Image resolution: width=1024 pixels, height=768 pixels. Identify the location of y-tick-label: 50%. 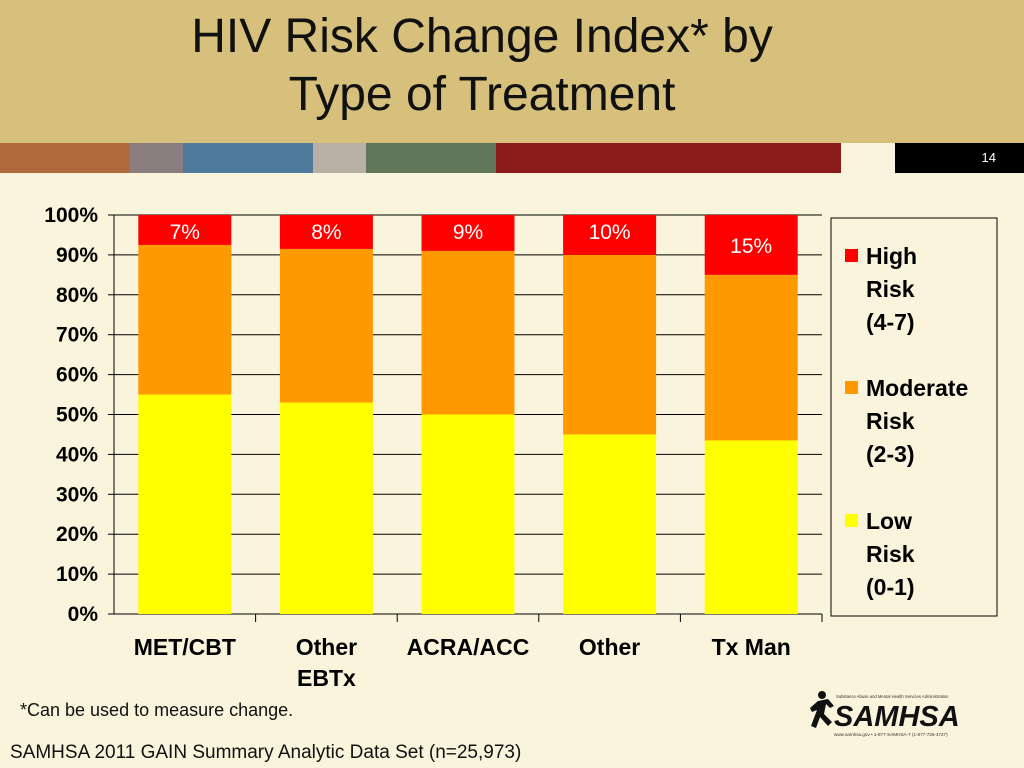
(77, 415).